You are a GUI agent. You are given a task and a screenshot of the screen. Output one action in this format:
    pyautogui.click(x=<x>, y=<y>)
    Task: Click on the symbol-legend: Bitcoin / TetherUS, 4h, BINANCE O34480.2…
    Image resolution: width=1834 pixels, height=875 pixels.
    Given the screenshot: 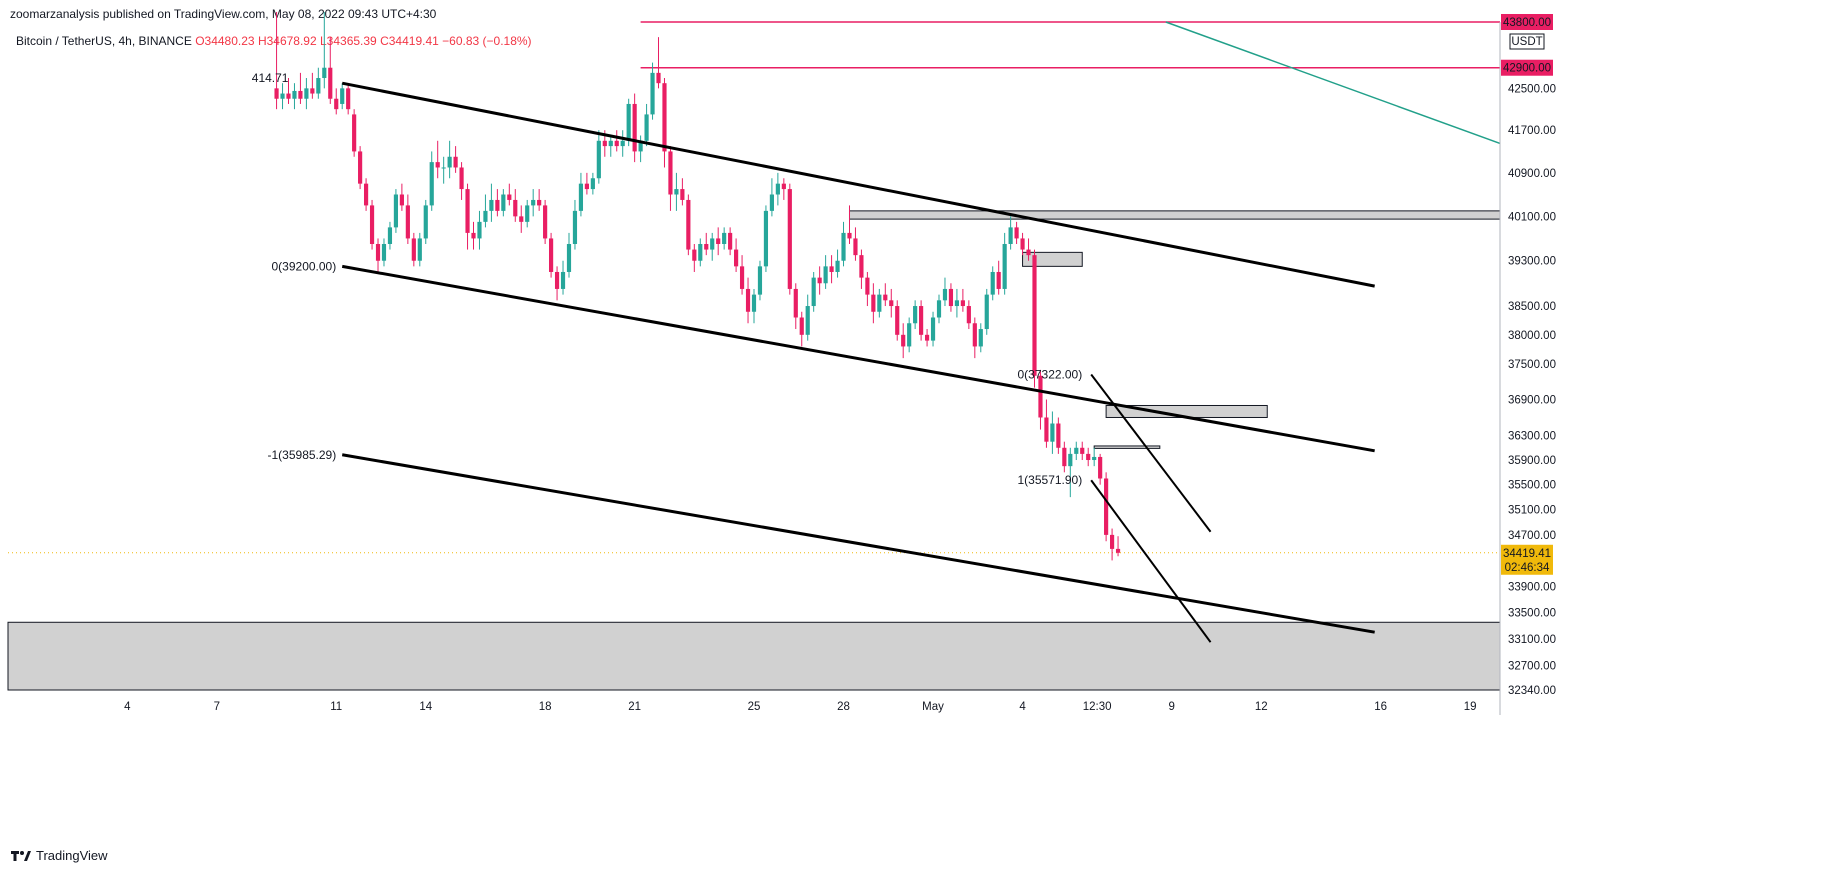 What is the action you would take?
    pyautogui.click(x=274, y=41)
    